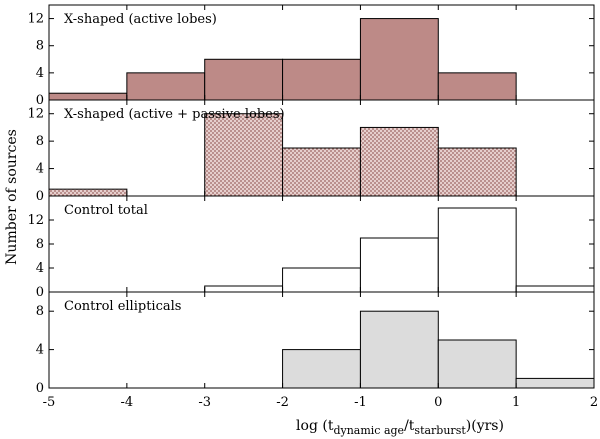  Describe the element at coordinates (409, 426) in the screenshot. I see `x-axis-label-mid: /t` at that location.